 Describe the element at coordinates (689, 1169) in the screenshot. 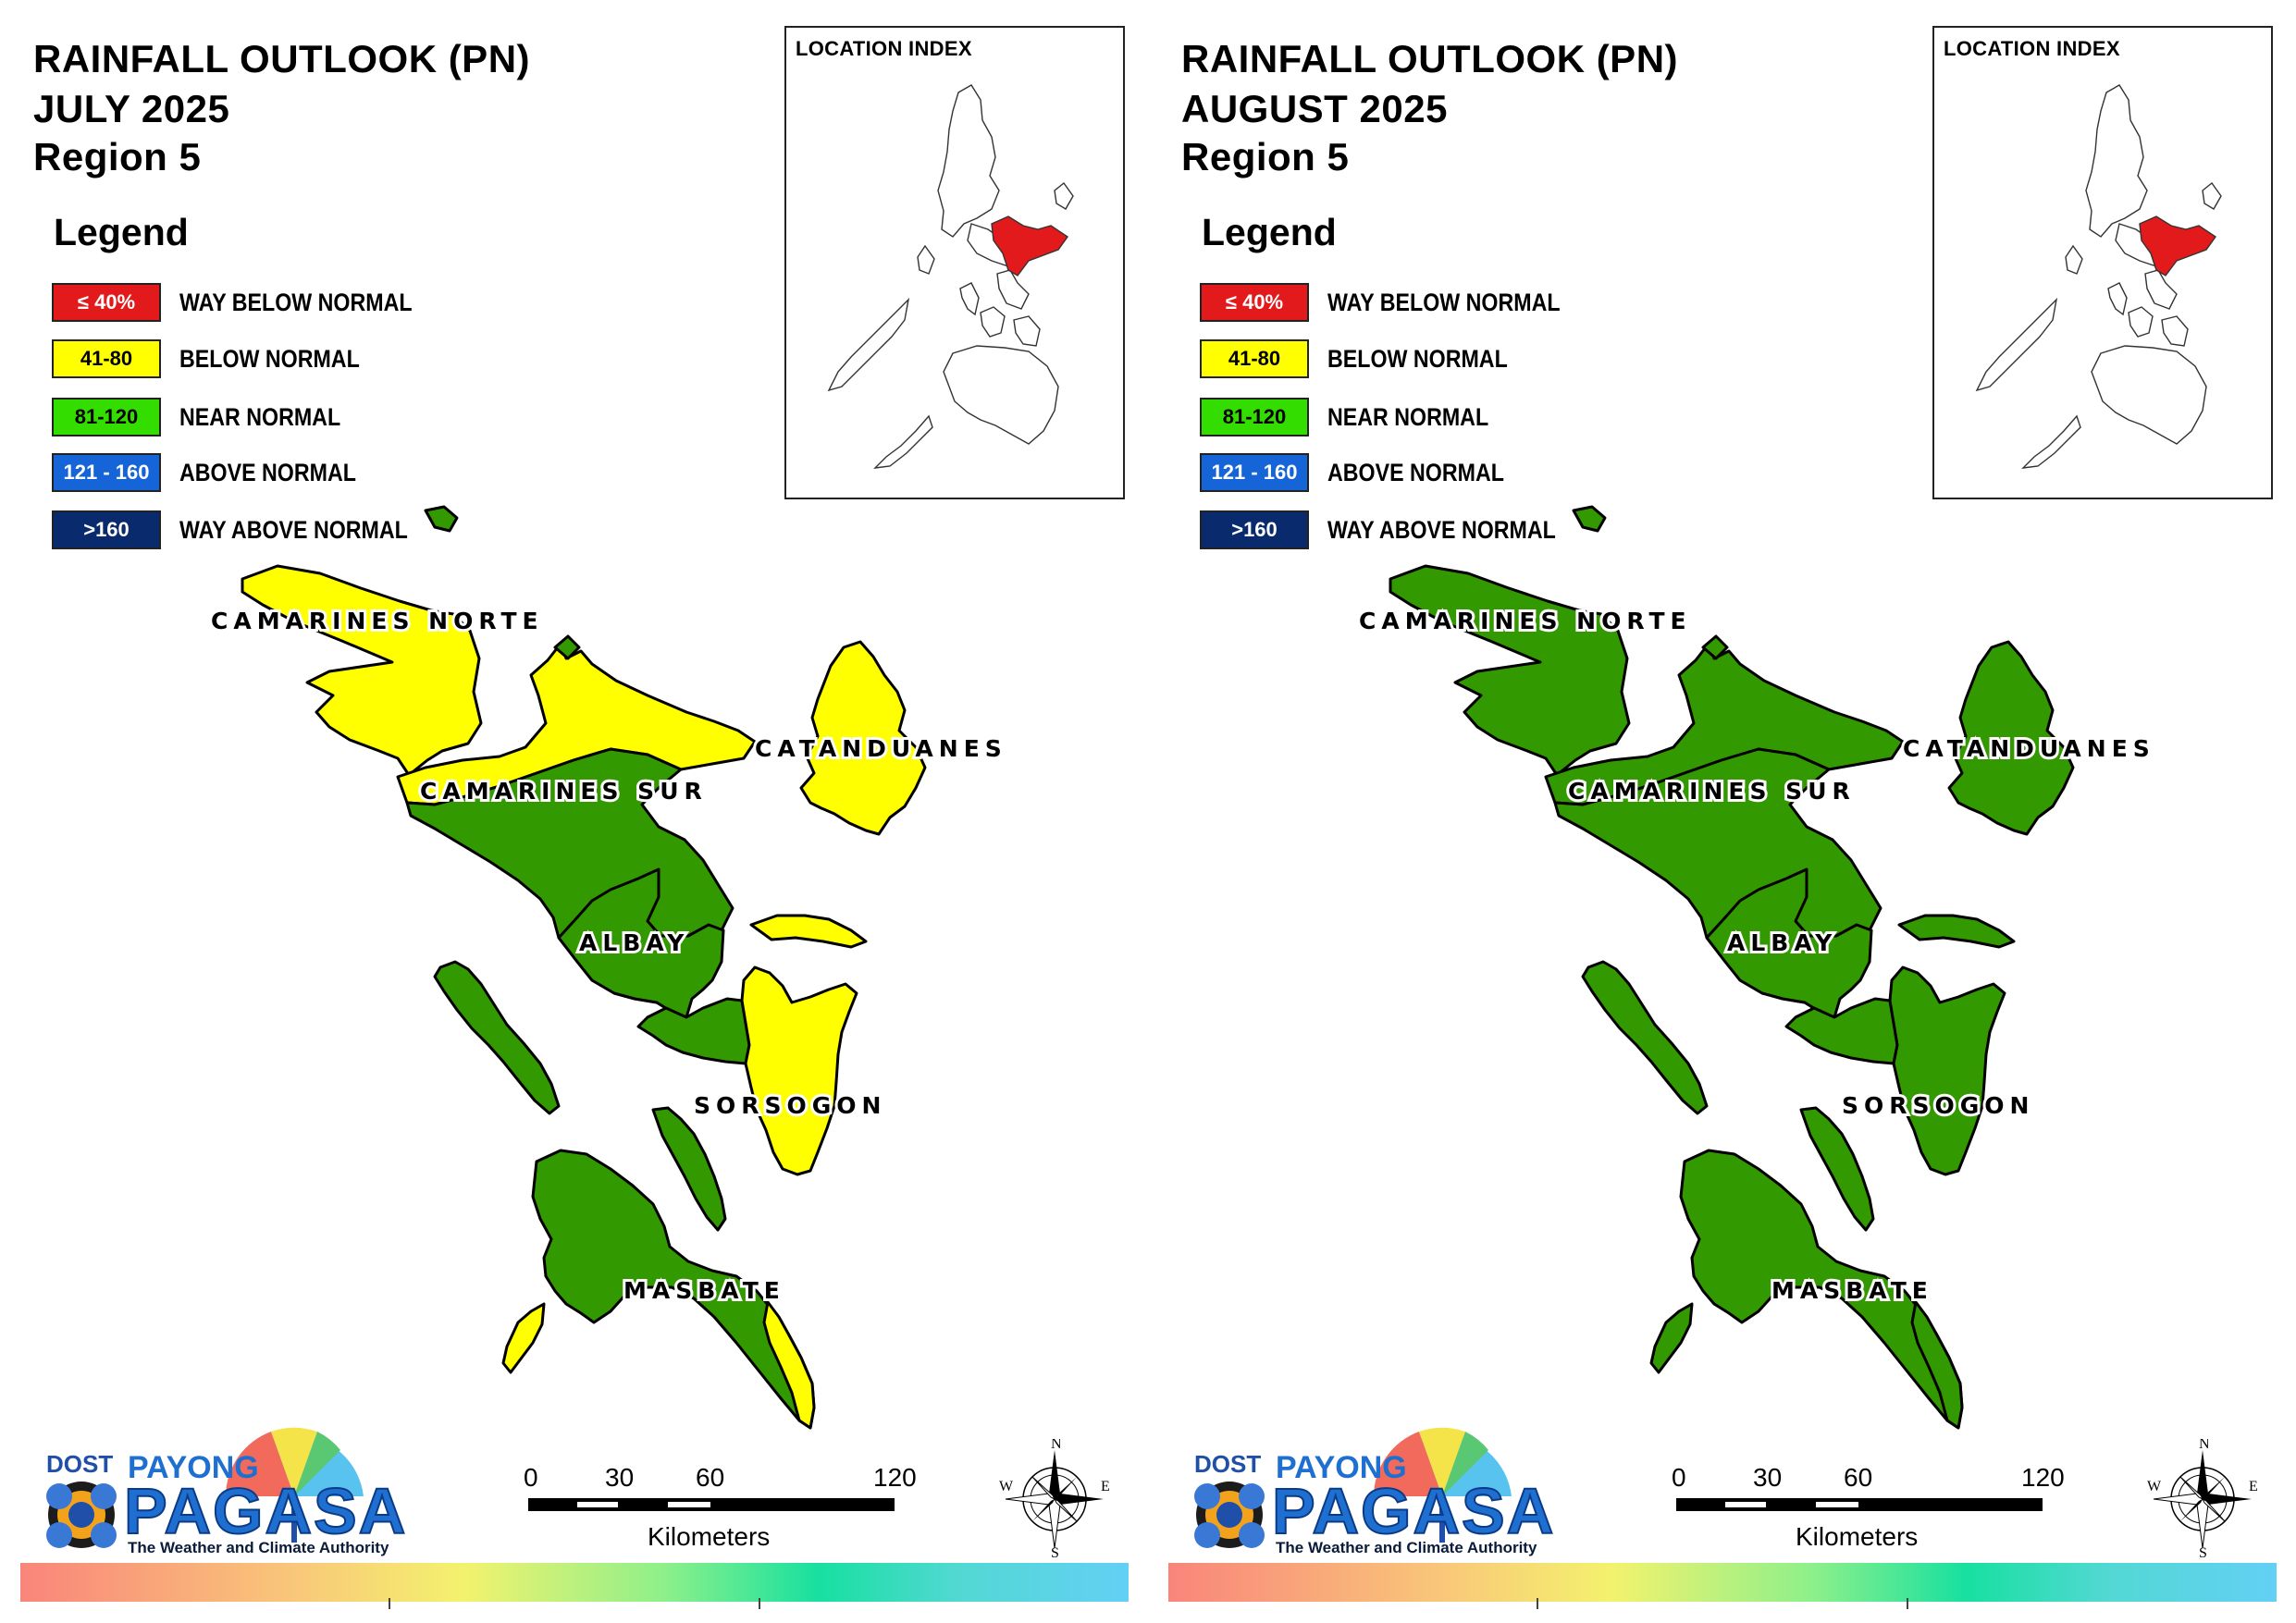

I see `province-shape-ticao` at that location.